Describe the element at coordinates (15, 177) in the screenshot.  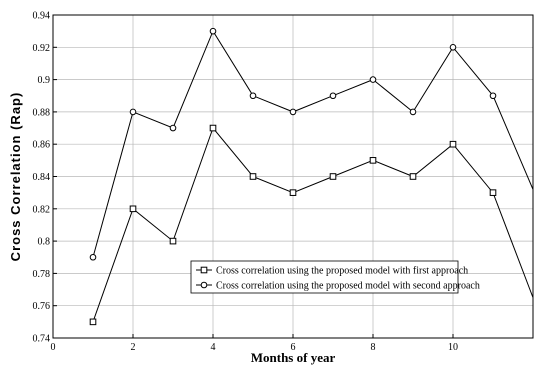
I see `y-axis-label: Cross Correlation (Rap)` at that location.